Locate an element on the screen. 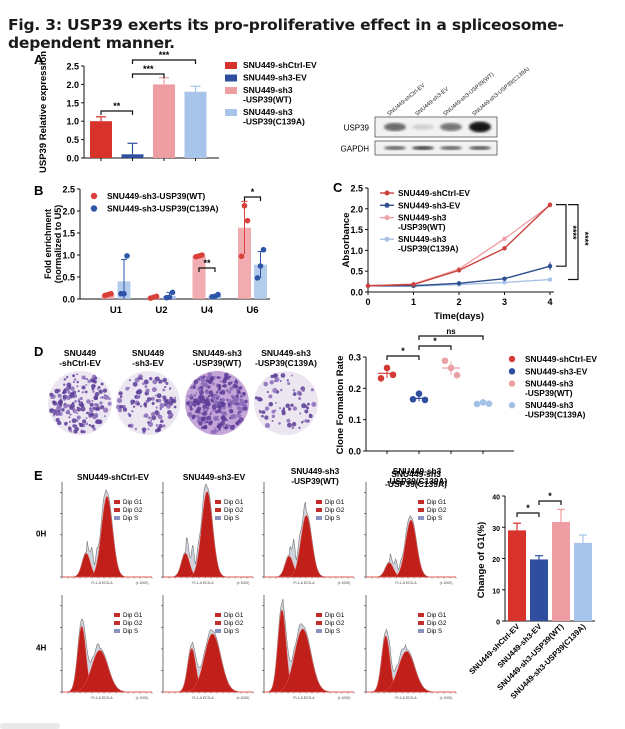 This screenshot has width=625, height=729. blot-band is located at coordinates (451, 127).